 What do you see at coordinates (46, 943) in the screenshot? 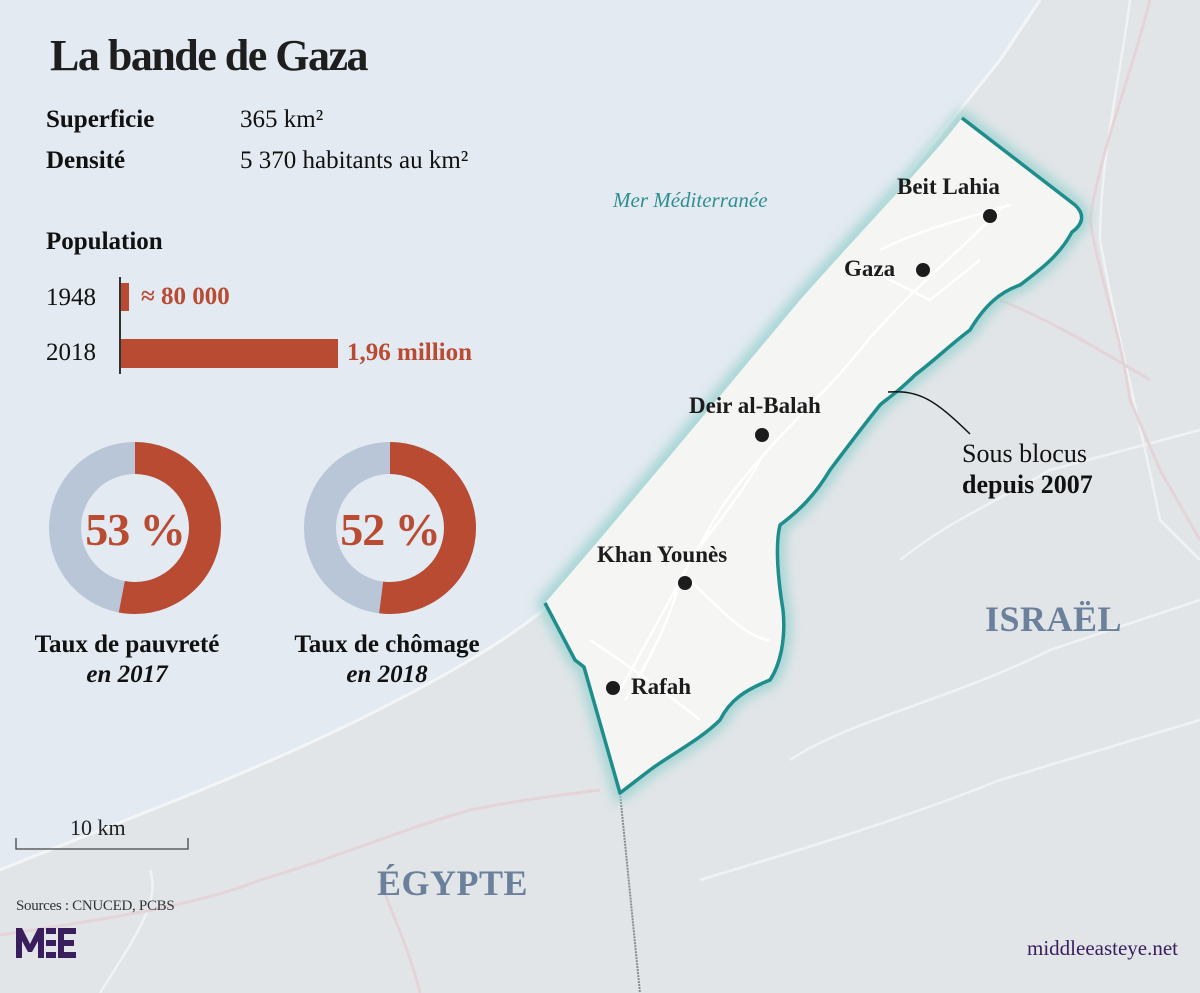
I see `mee-logo` at bounding box center [46, 943].